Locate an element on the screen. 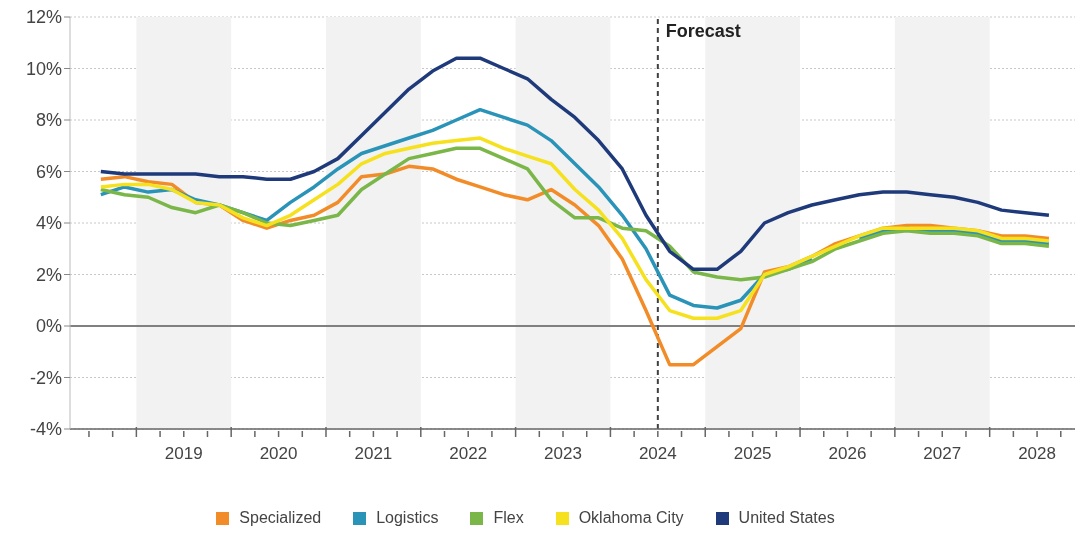 This screenshot has height=537, width=1091. y-tick-label: 4% is located at coordinates (48, 223).